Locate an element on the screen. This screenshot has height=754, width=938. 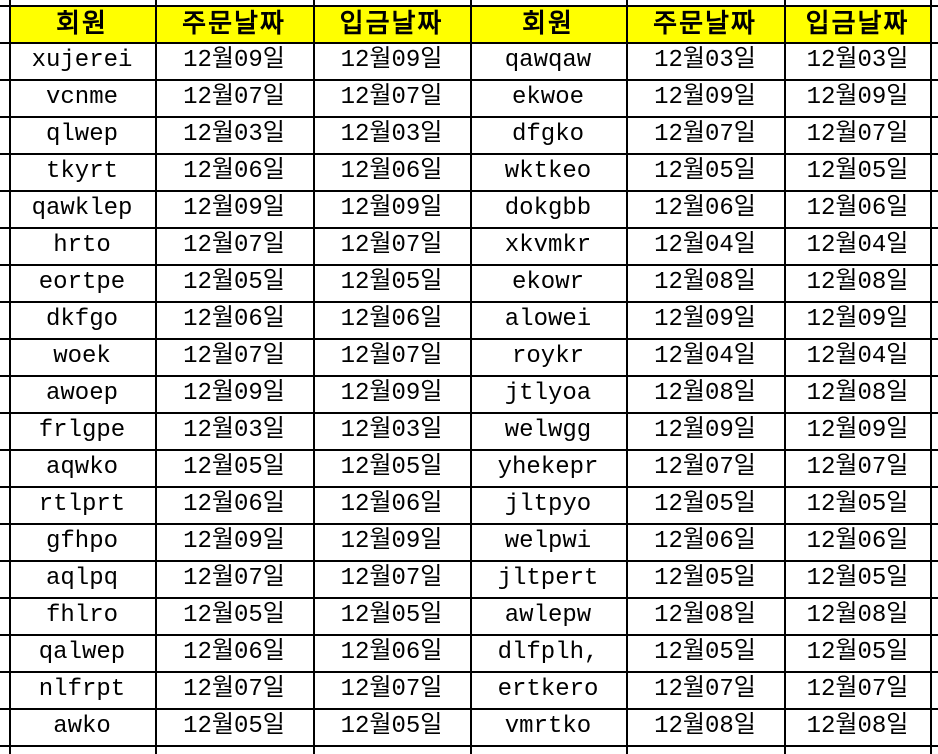
cell-order-date-2: 12월04일 is located at coordinates (705, 356).